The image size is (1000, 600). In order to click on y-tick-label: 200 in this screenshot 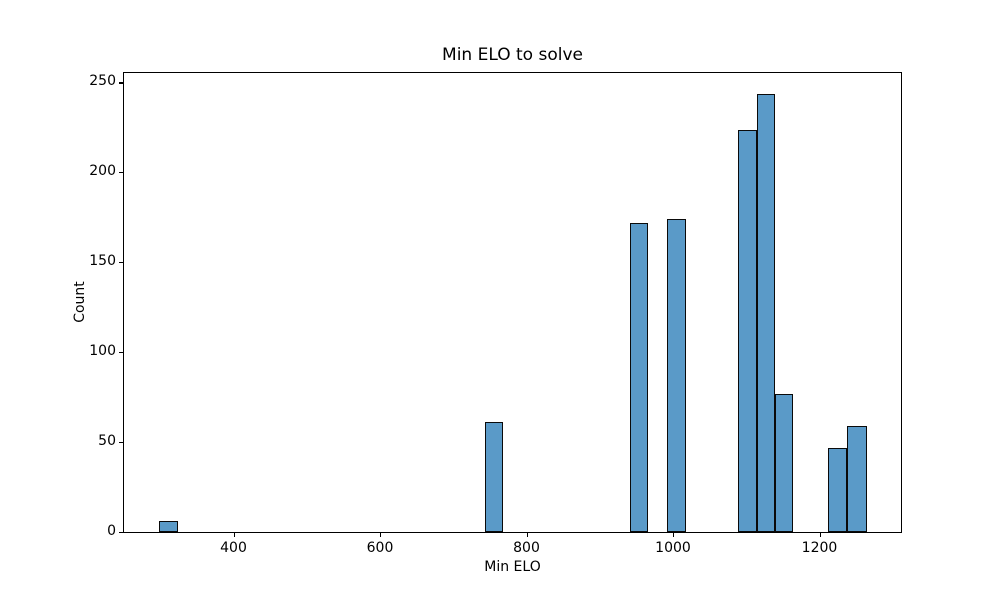, I will do `click(102, 171)`.